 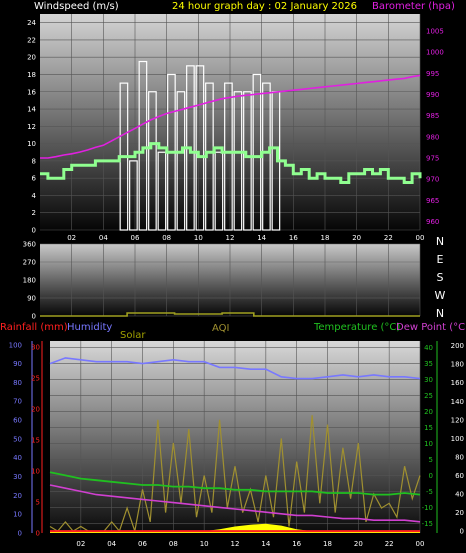 What do you see at coordinates (38, 503) in the screenshot?
I see `rainfall-tick-label: 5` at bounding box center [38, 503].